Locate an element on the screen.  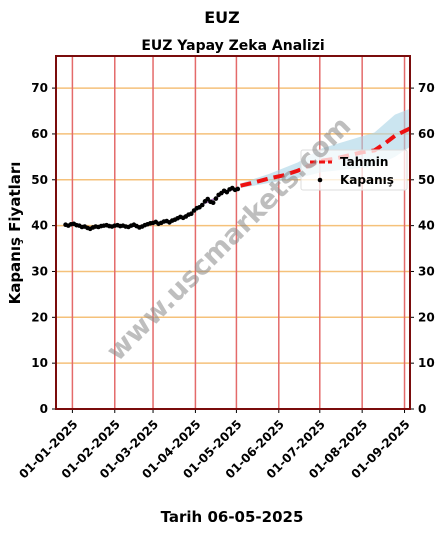
y-tick-label: 50 is located at coordinates (39, 180).